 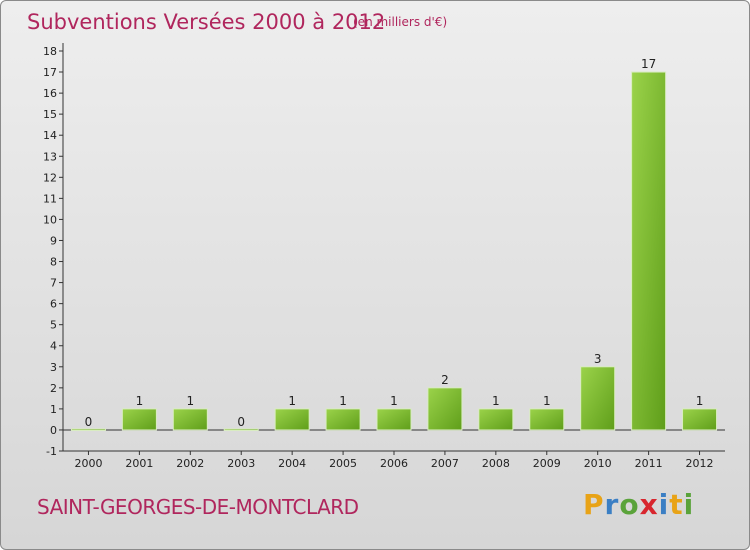 What do you see at coordinates (53, 325) in the screenshot?
I see `y-tick-label: 5` at bounding box center [53, 325].